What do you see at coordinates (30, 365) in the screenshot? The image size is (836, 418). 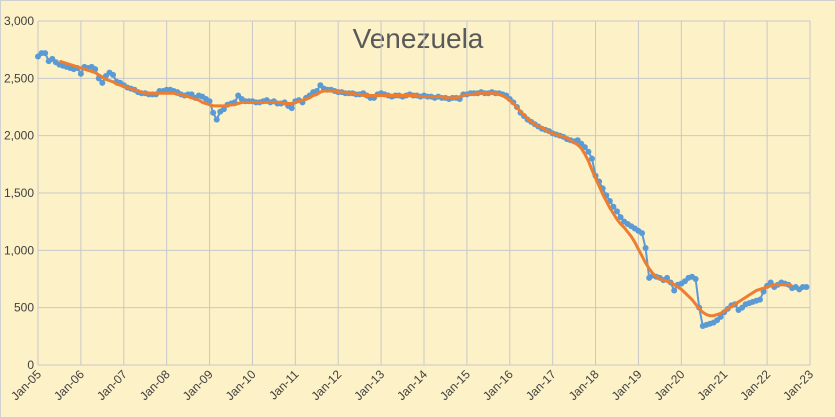 I see `y-tick-label: 0` at bounding box center [30, 365].